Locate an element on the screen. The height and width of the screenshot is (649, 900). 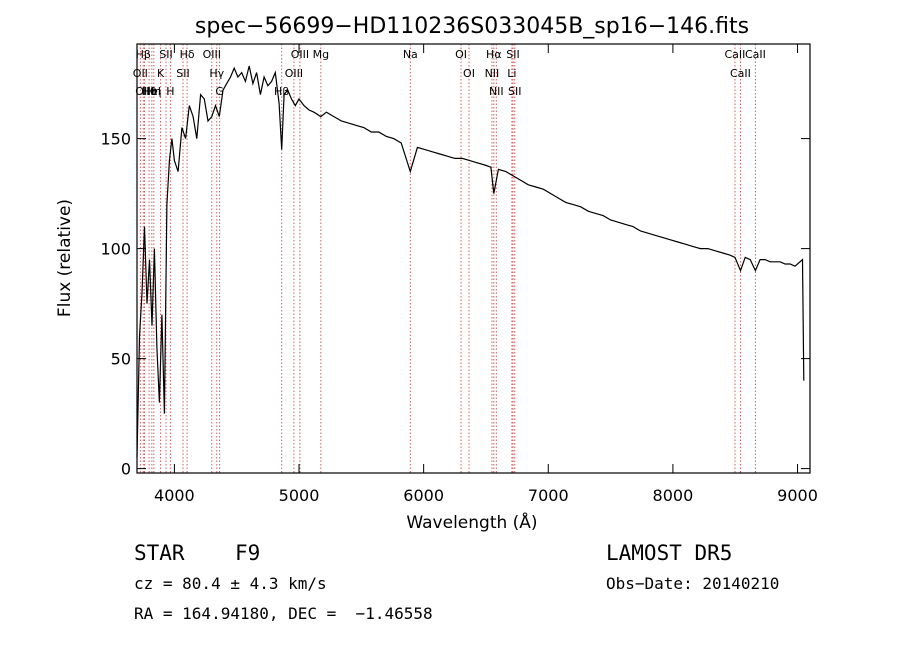
spectral-line-label: K is located at coordinates (161, 73).